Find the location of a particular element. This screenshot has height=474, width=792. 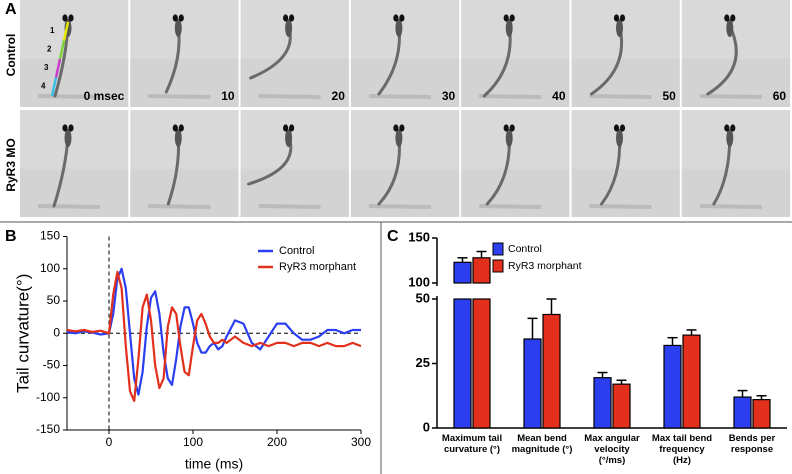

panel-label: A is located at coordinates (11, 9).